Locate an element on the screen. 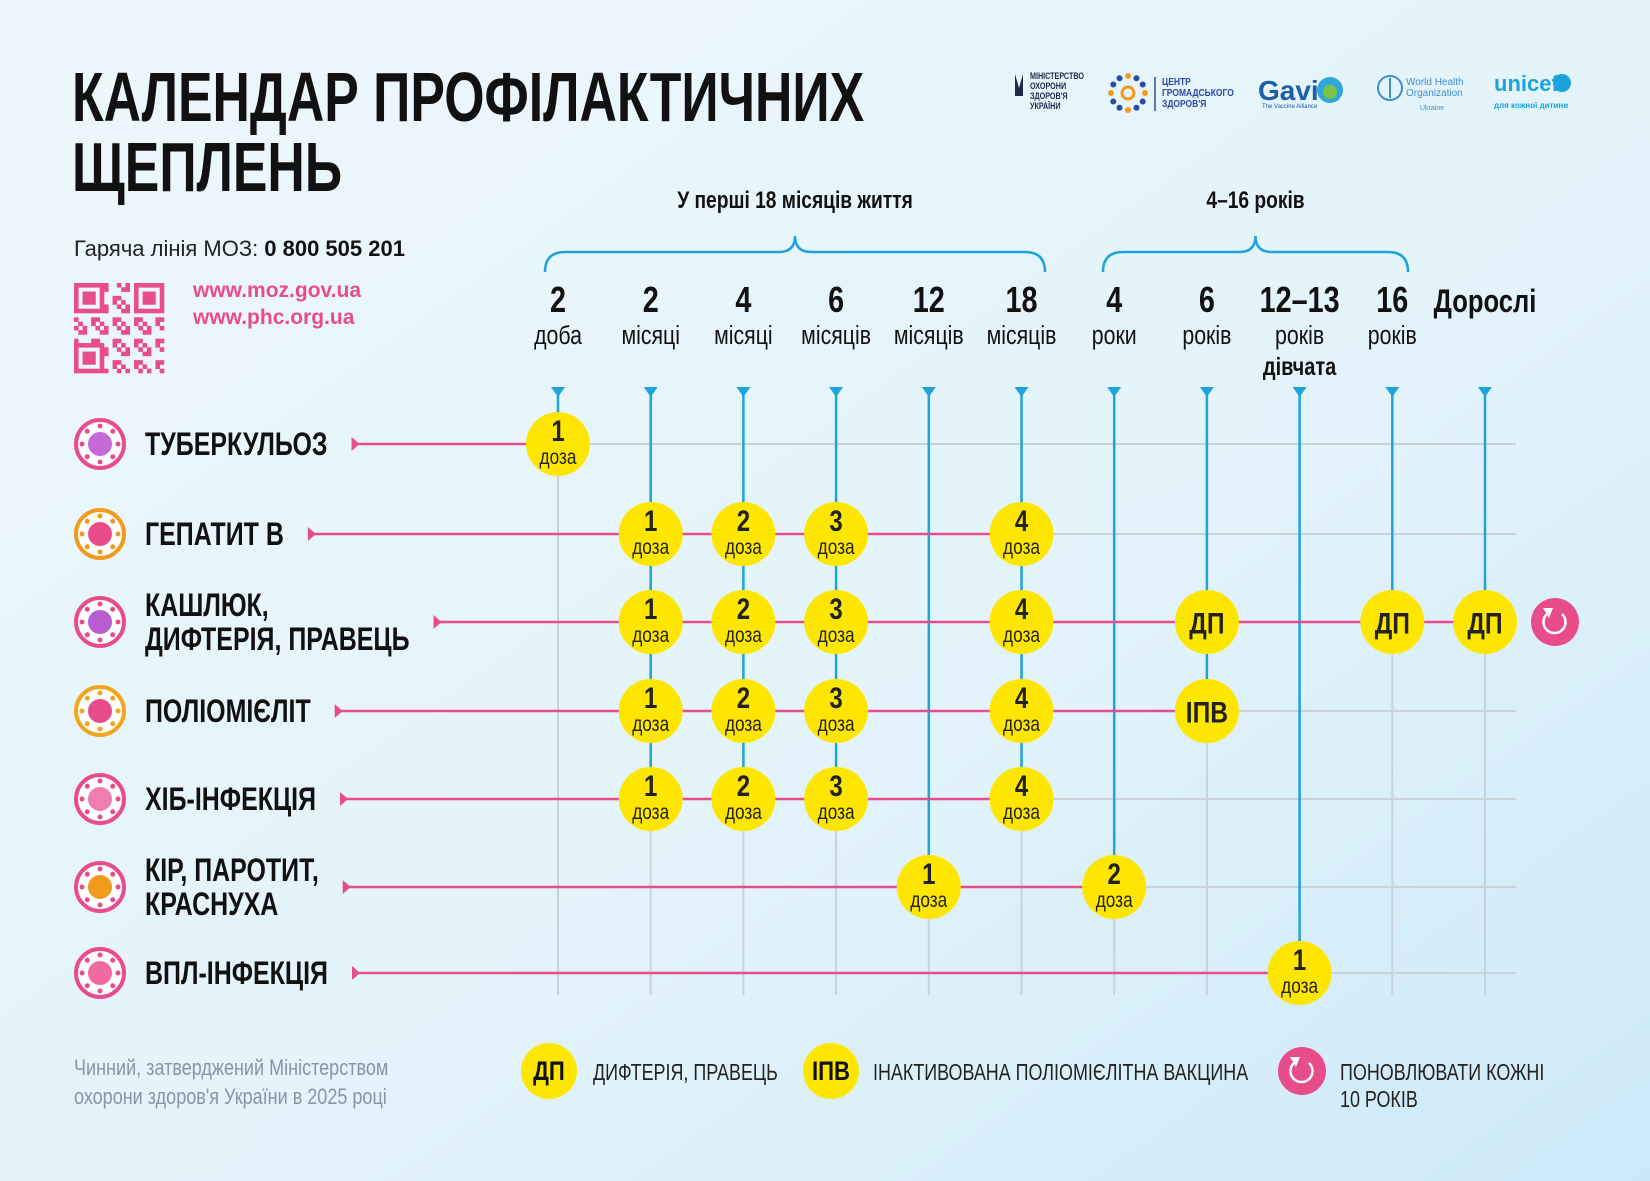  disease-name: ХІБ-ІНФЕКЦІЯ is located at coordinates (230, 800).